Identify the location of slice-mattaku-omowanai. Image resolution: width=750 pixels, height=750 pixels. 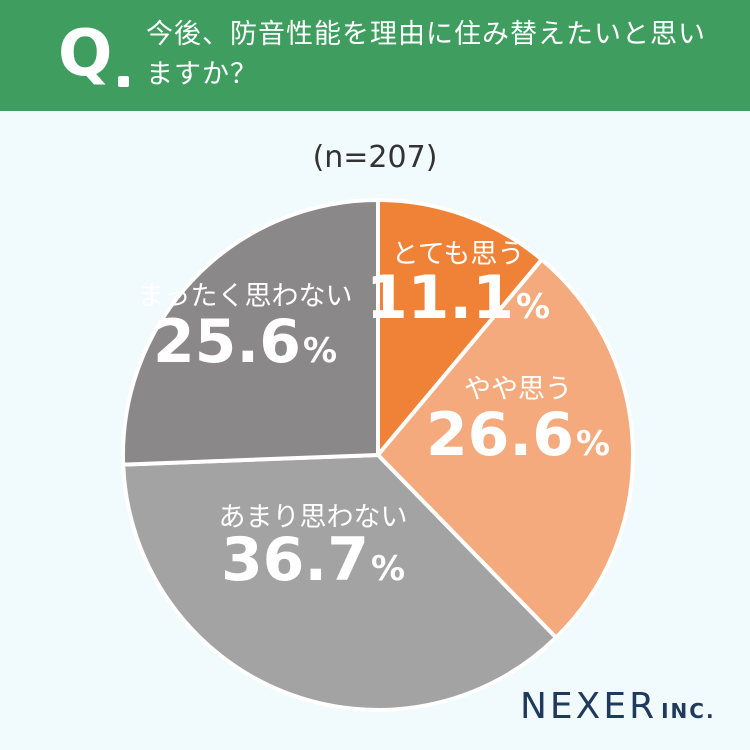
(250, 332).